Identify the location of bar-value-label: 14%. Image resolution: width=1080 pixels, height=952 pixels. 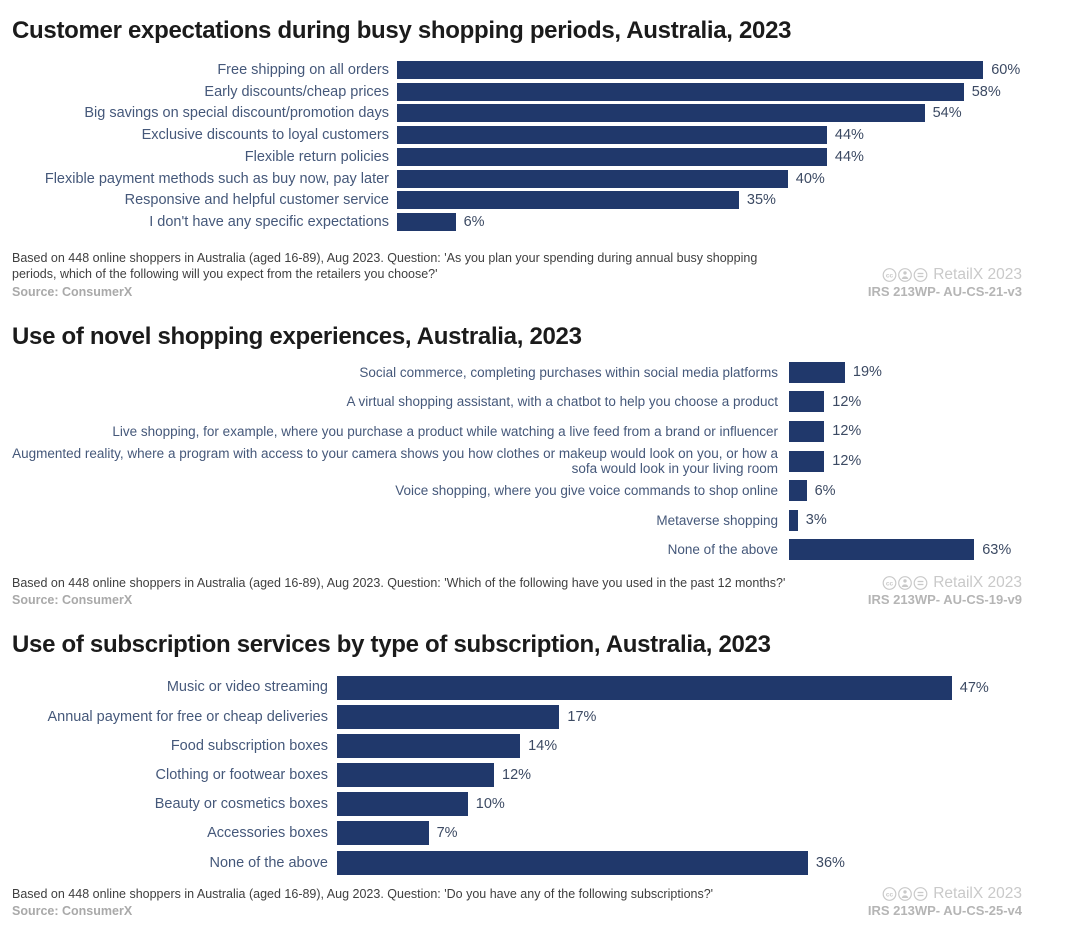
(543, 745).